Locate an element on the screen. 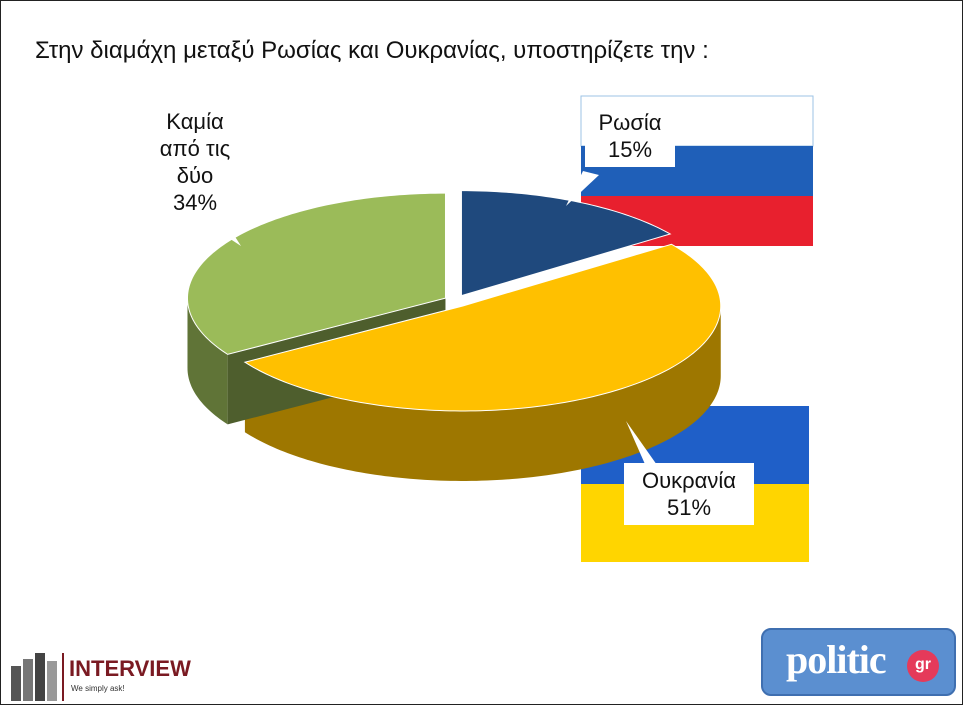 The height and width of the screenshot is (705, 963). data-label: Ουκρανία 51% is located at coordinates (689, 494).